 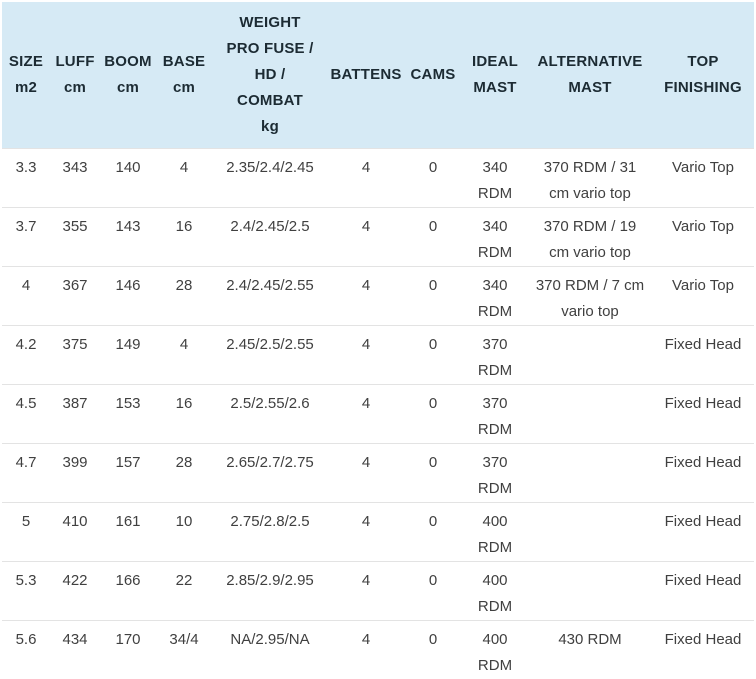 I want to click on cell-boom: 143, so click(x=128, y=237).